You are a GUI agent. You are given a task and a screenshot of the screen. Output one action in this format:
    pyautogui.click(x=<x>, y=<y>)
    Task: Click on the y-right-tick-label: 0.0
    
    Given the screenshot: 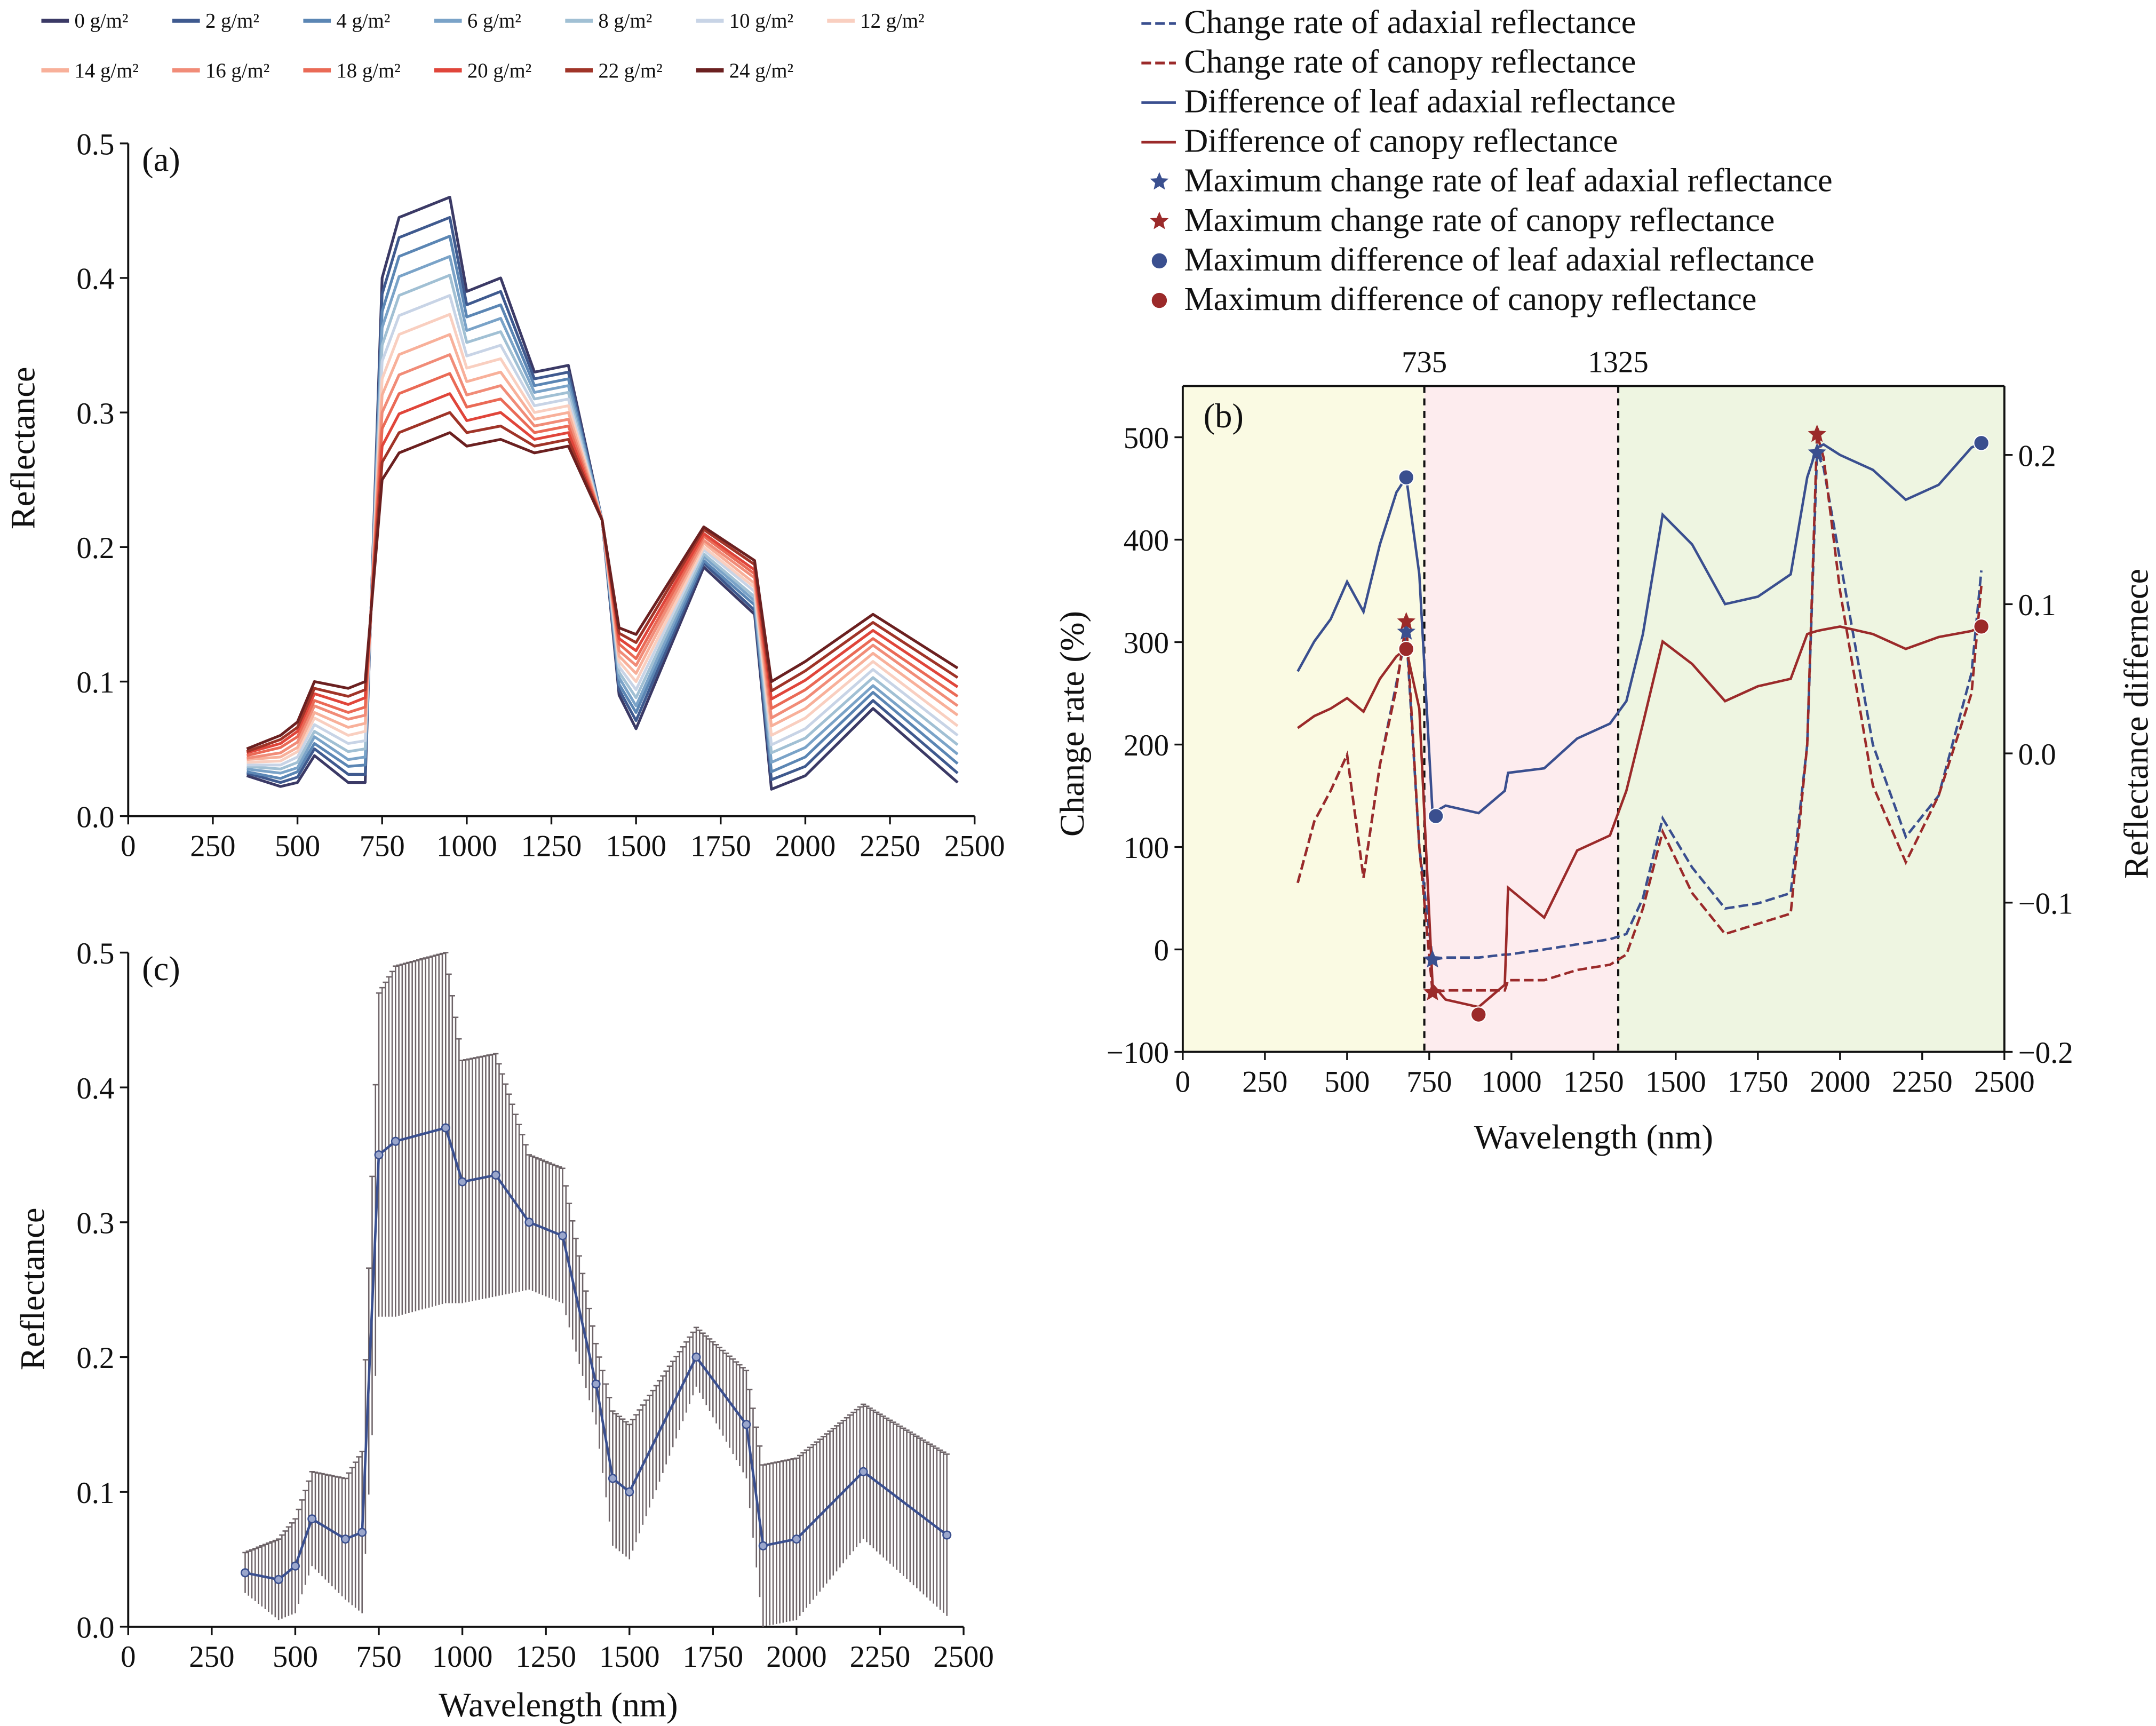 What is the action you would take?
    pyautogui.click(x=2037, y=754)
    